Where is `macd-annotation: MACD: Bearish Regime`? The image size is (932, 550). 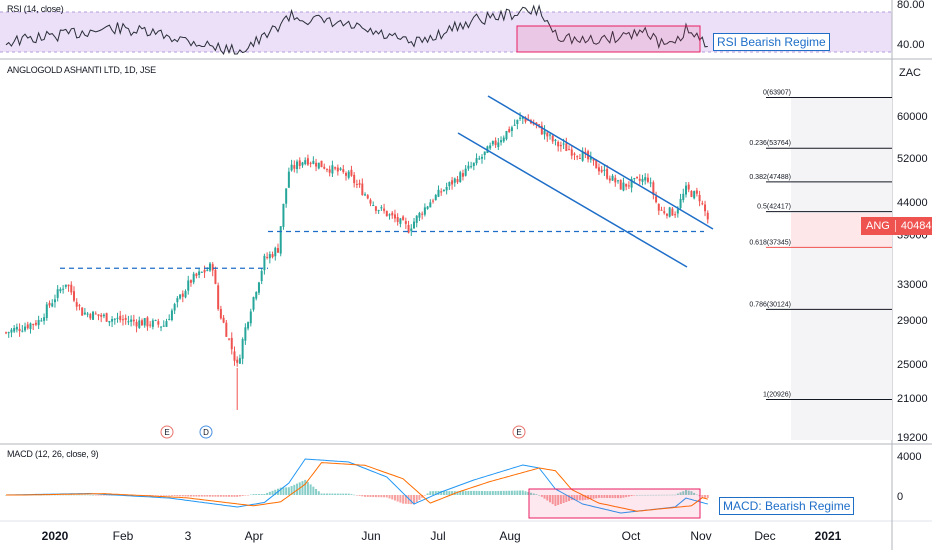 macd-annotation: MACD: Bearish Regime is located at coordinates (787, 506).